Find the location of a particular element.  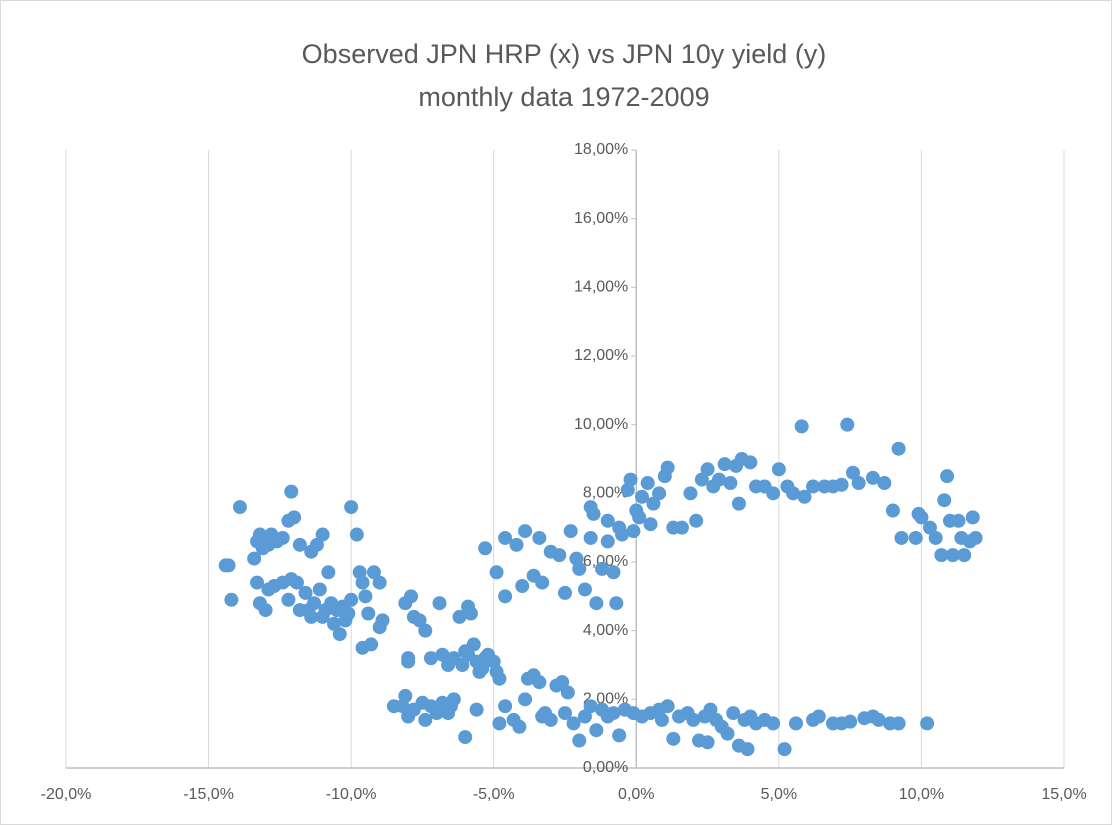

x-tick-label: 0,0% is located at coordinates (636, 794).